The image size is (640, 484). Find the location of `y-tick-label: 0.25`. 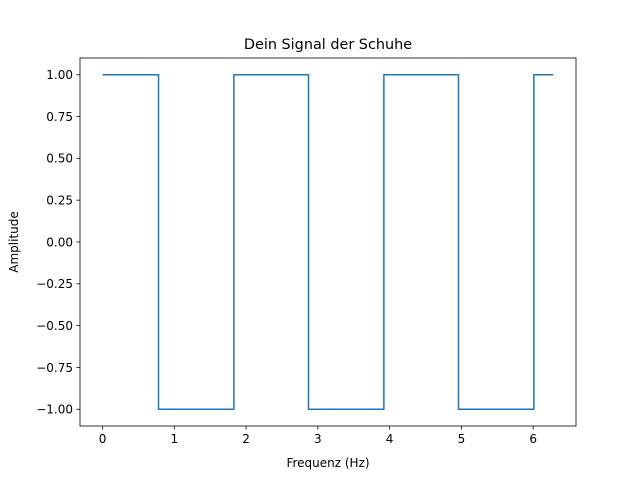

y-tick-label: 0.25 is located at coordinates (59, 200).